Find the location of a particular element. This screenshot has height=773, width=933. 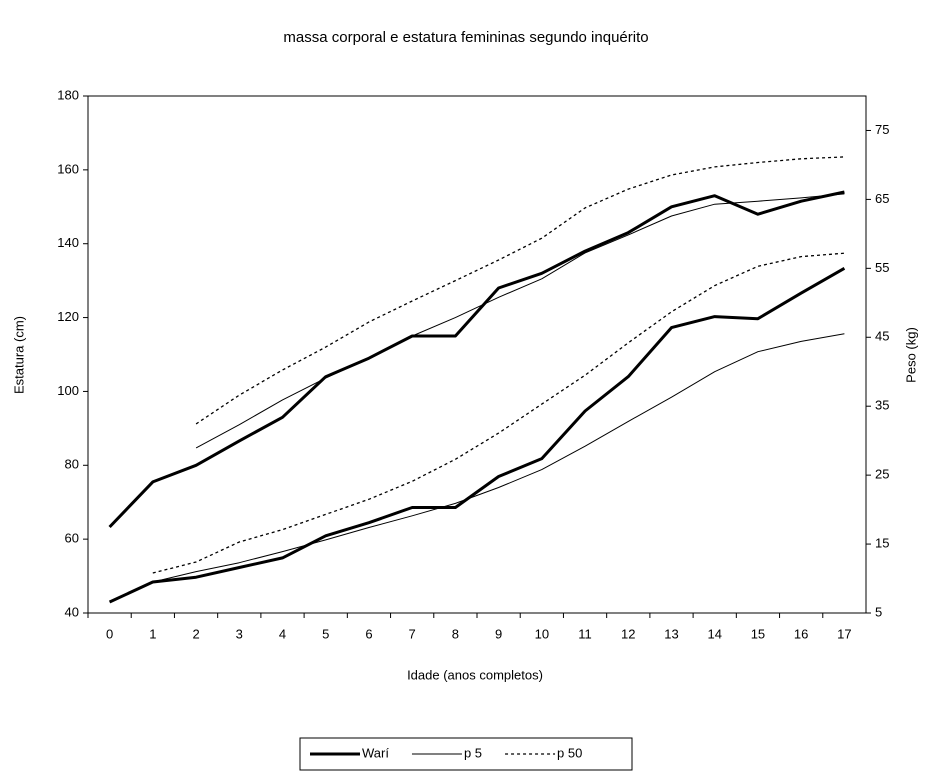

x-tick-label: 11 is located at coordinates (585, 633).